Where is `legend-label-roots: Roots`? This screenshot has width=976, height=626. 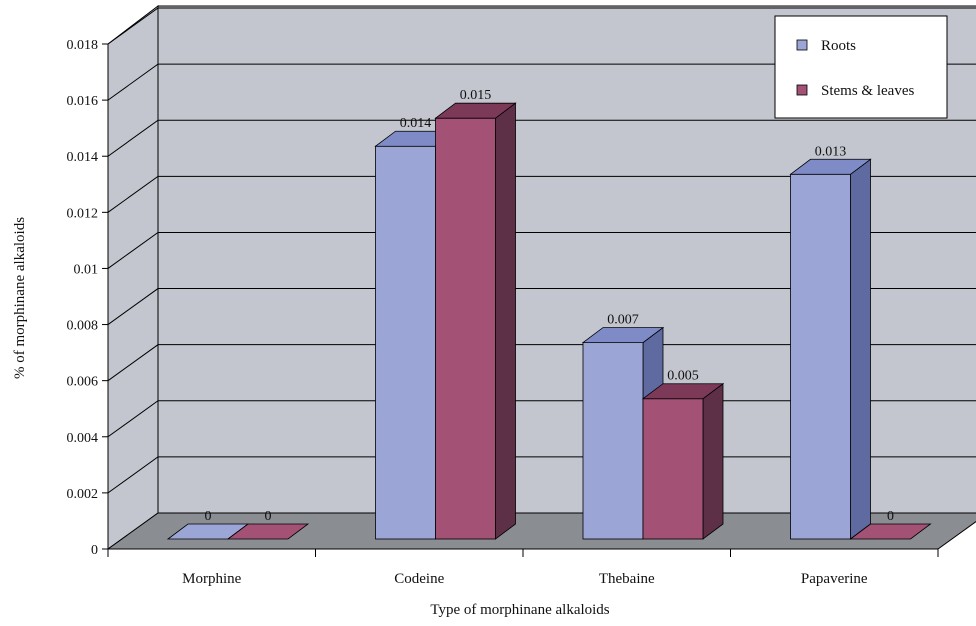
legend-label-roots: Roots is located at coordinates (838, 46).